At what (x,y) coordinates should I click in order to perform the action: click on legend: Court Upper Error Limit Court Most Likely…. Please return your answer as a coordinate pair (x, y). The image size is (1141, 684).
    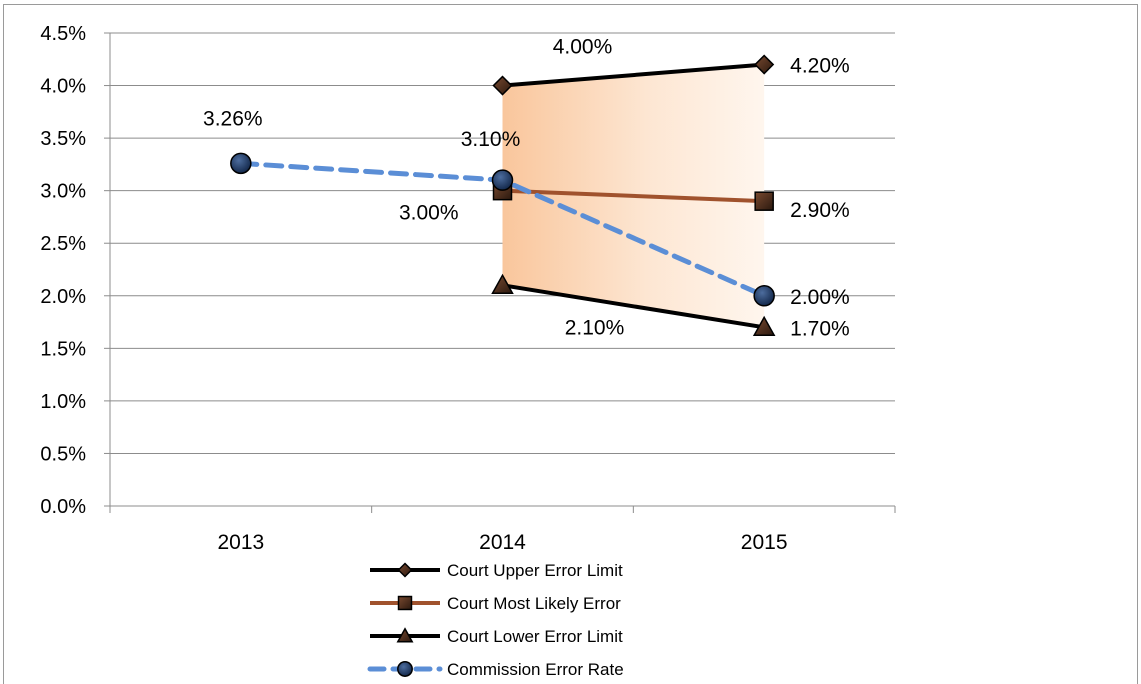
    Looking at the image, I should click on (495, 620).